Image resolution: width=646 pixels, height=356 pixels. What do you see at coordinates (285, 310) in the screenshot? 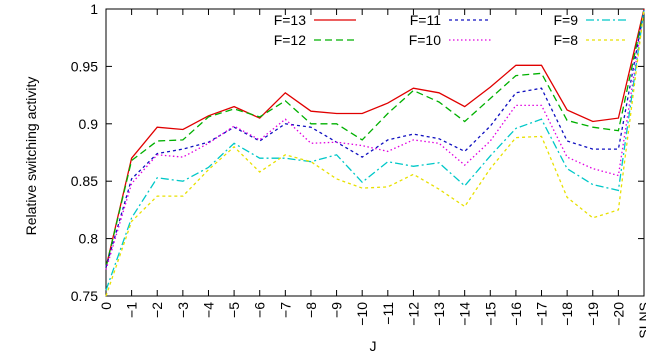
I see `x-tick-label: −7` at bounding box center [285, 310].